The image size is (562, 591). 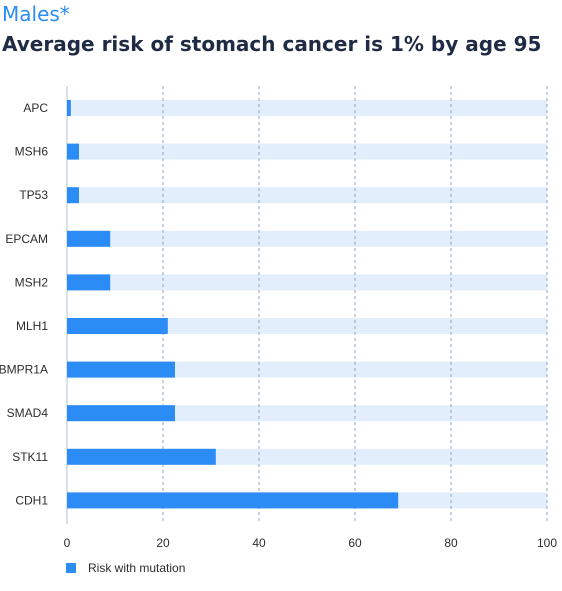 I want to click on legend-swatch, so click(x=71, y=568).